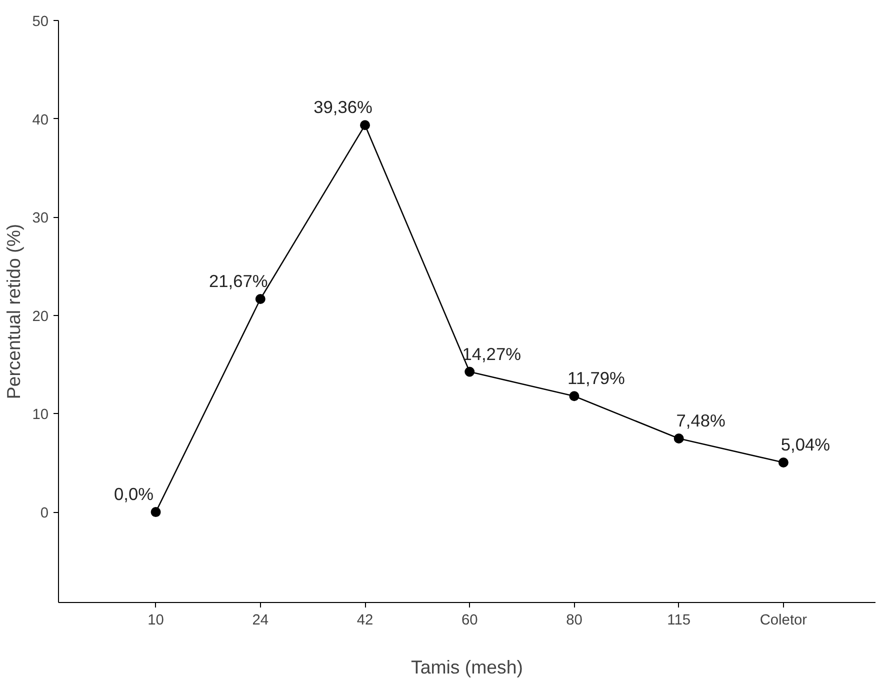 Image resolution: width=887 pixels, height=688 pixels. Describe the element at coordinates (40, 415) in the screenshot. I see `y-tick-label: 10` at that location.